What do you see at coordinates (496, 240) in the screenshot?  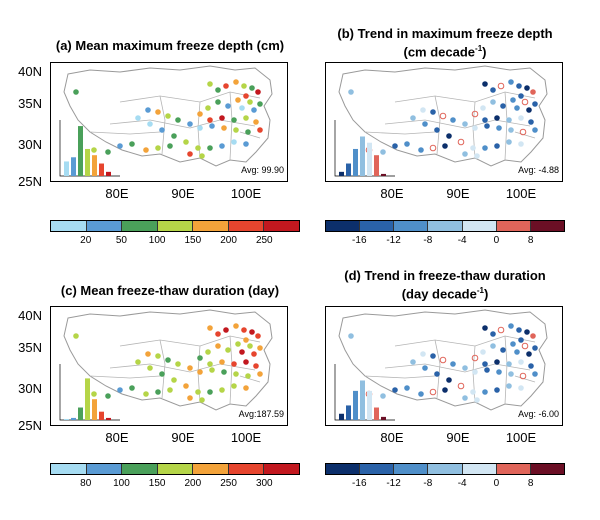 I see `colorbar-b-label: 0` at bounding box center [496, 240].